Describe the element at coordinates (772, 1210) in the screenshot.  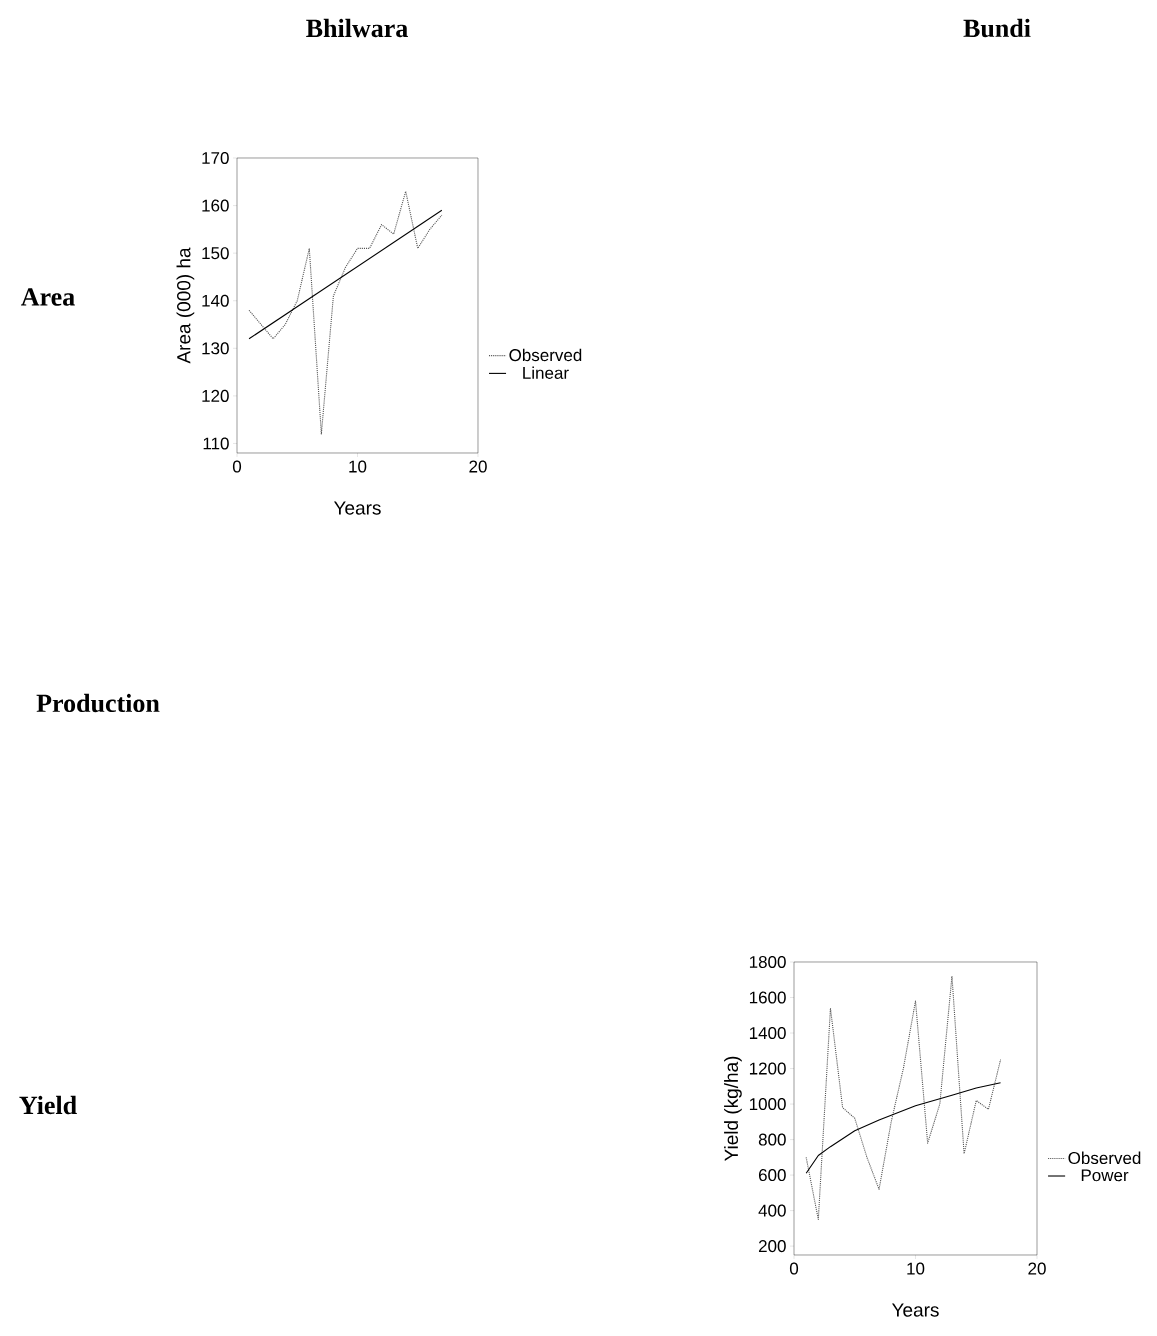
I see `y-tick-label: 400` at that location.